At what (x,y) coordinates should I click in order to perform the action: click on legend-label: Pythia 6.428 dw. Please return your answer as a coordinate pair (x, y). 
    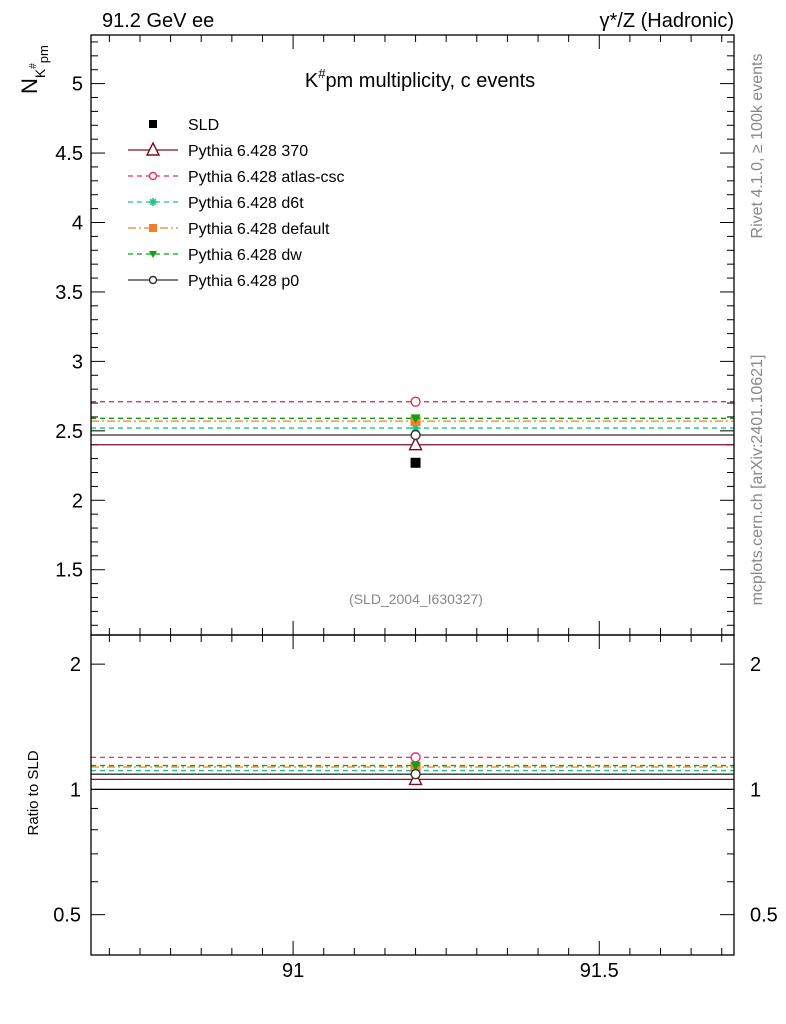
    Looking at the image, I should click on (245, 255).